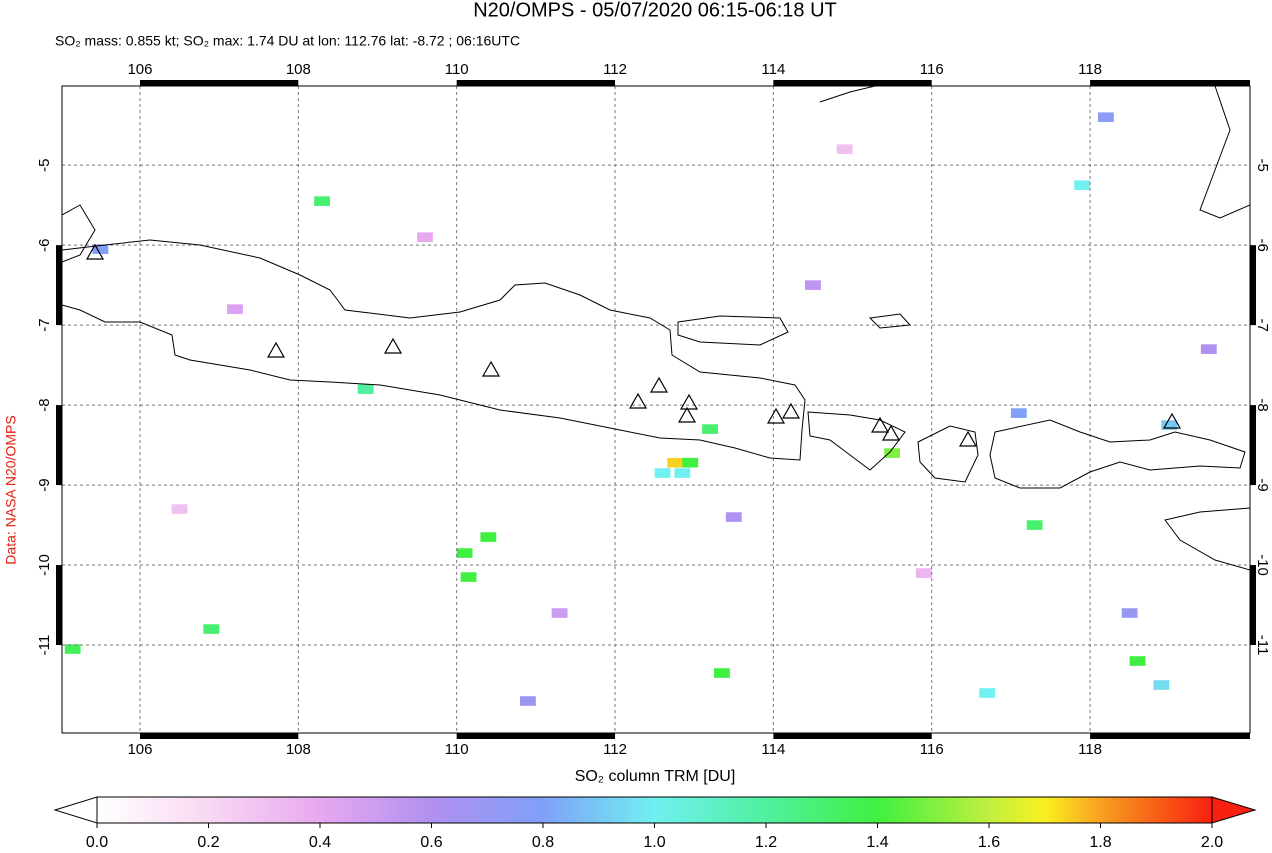  Describe the element at coordinates (890, 321) in the screenshot. I see `coast-kangean` at that location.